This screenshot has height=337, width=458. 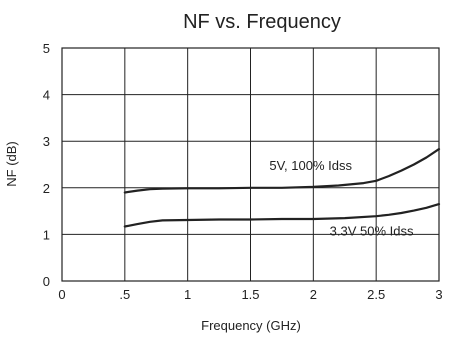 I want to click on y-tick-label: 3, so click(x=46, y=141).